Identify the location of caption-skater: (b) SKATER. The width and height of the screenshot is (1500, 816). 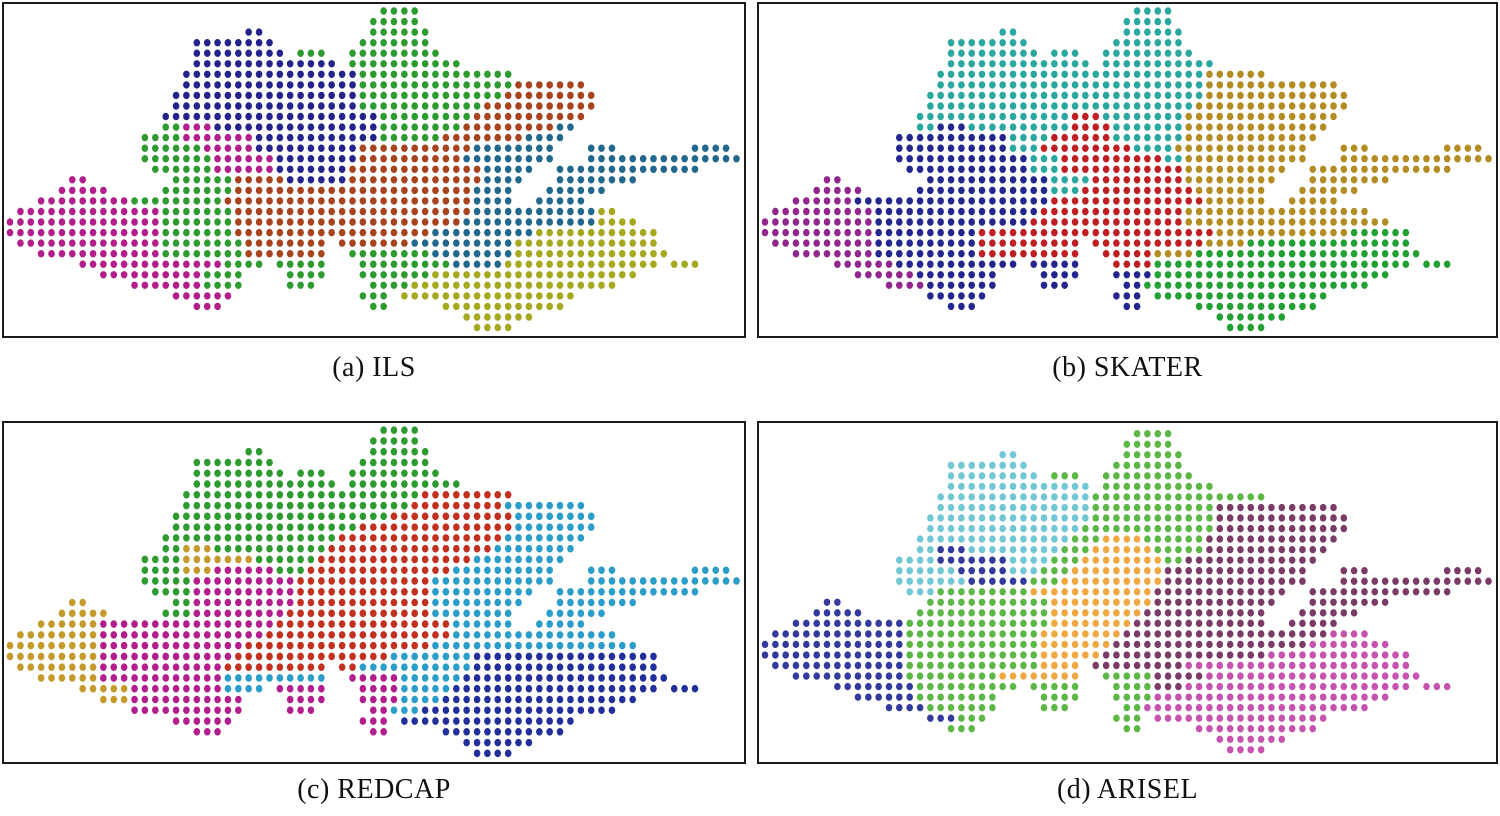
(1127, 367).